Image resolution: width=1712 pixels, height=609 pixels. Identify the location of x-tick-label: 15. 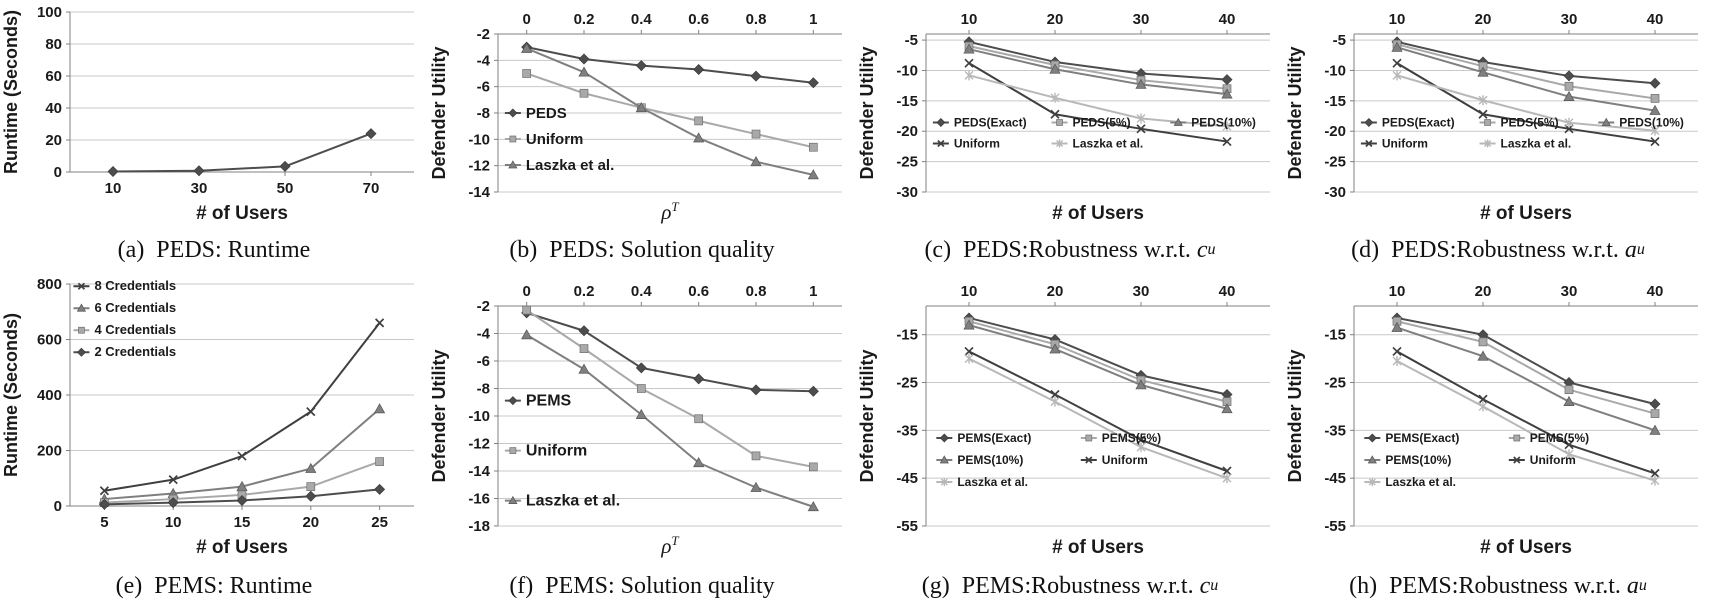
(242, 522).